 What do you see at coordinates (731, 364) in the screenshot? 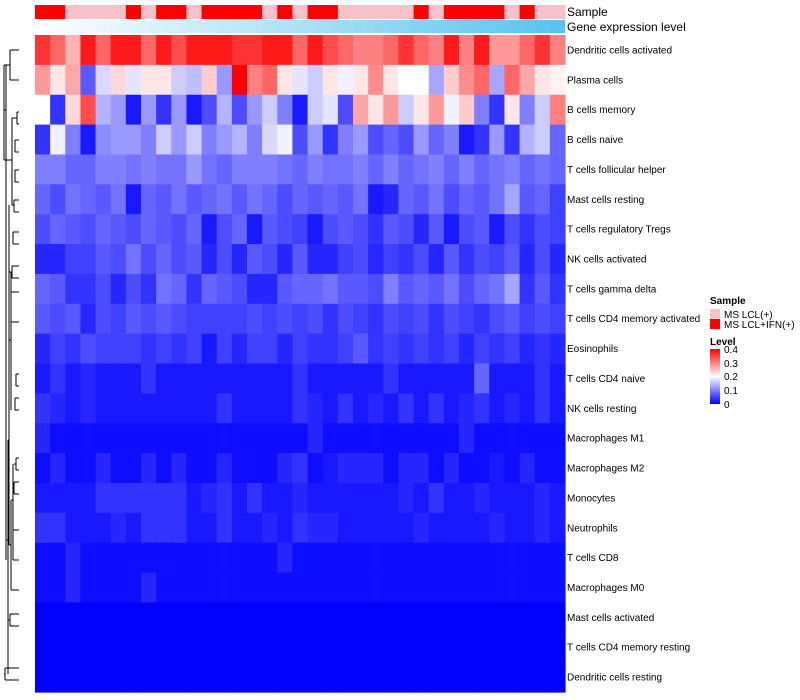
I see `level-tick-label: 0.3` at bounding box center [731, 364].